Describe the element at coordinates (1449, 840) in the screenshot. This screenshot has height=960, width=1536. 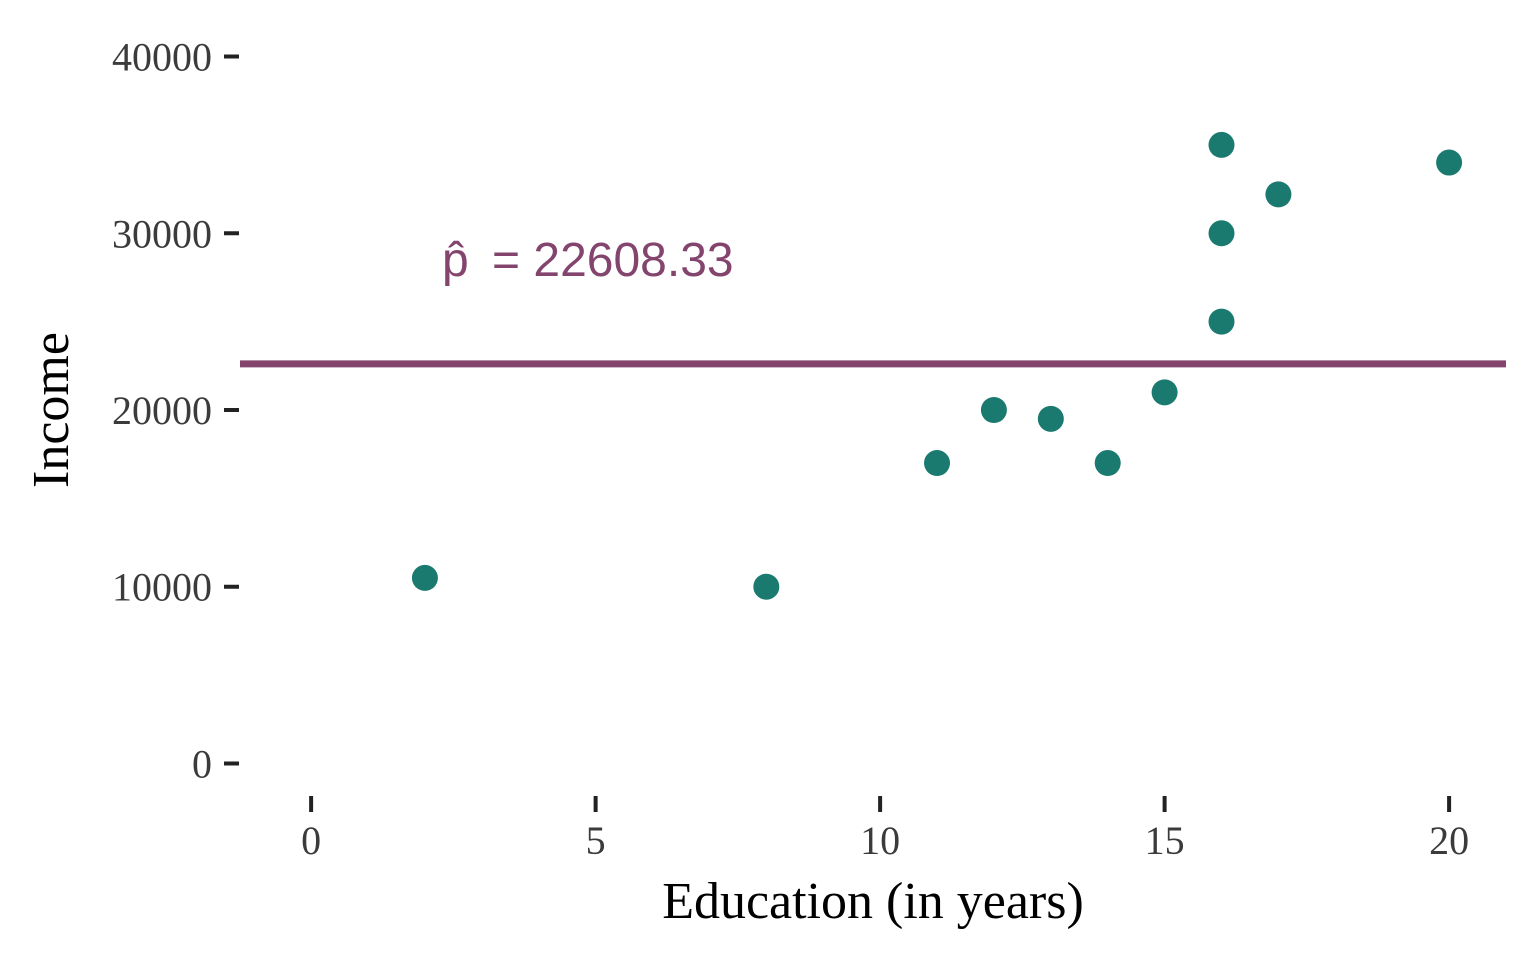
I see `x-tick-label: 20` at that location.